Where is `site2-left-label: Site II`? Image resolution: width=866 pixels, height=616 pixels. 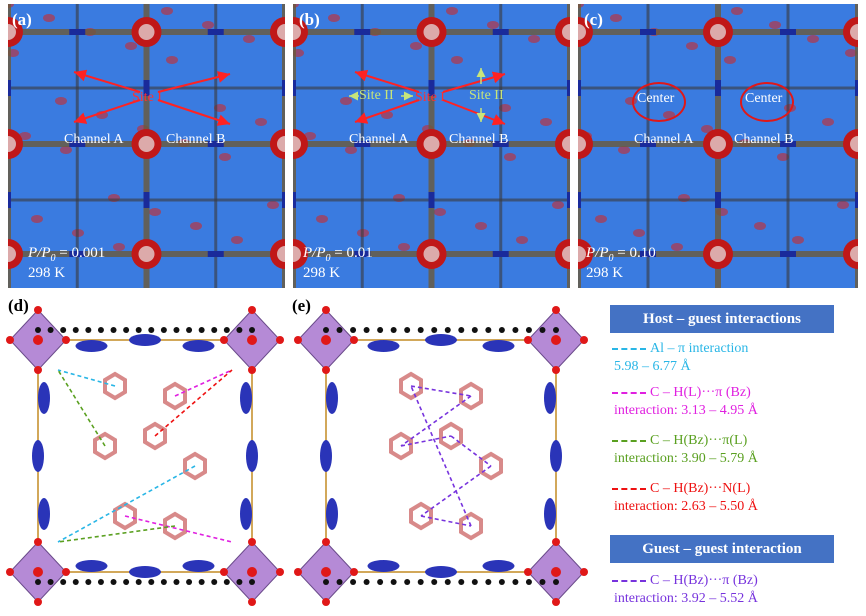
site2-left-label: Site II is located at coordinates (376, 95).